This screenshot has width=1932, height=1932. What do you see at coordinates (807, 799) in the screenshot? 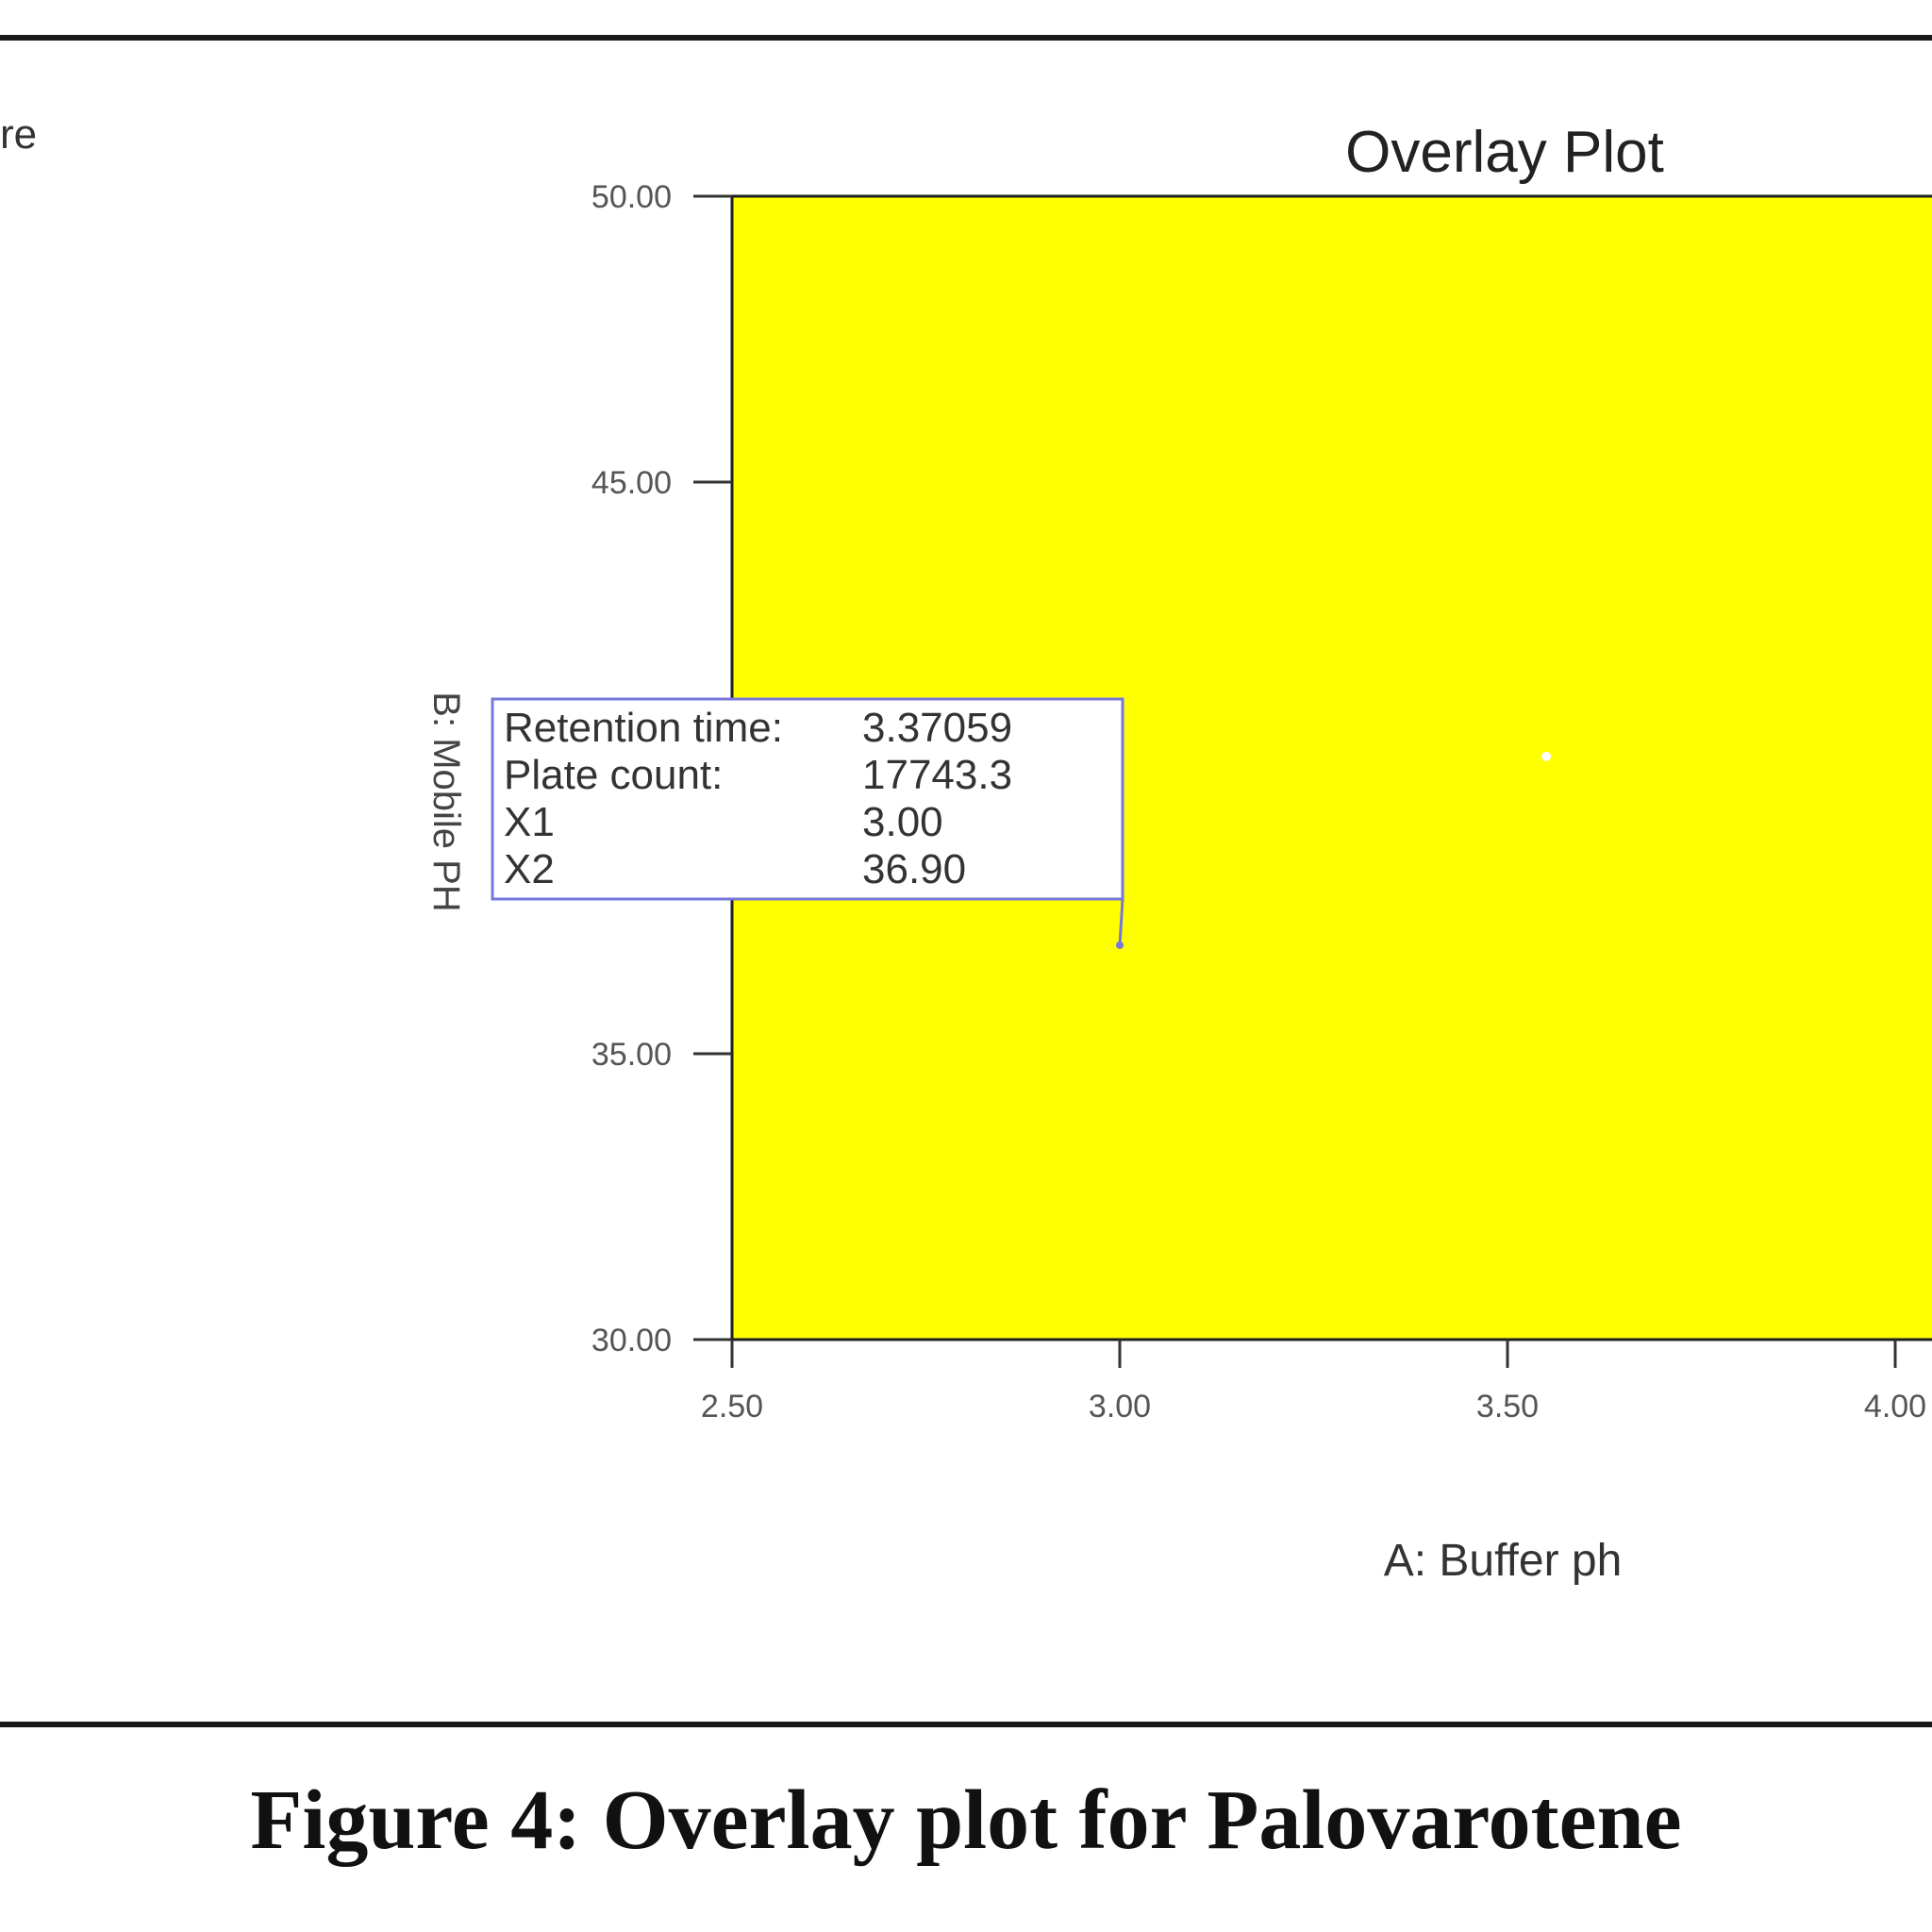
I see `flag-box` at bounding box center [807, 799].